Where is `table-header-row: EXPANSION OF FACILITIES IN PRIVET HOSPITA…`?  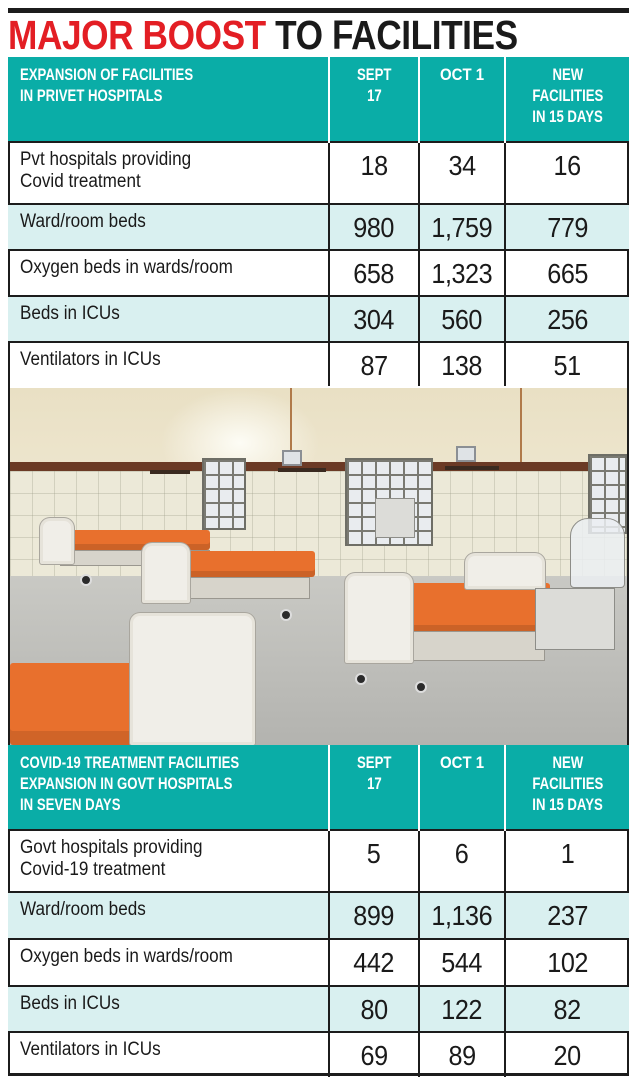 table-header-row: EXPANSION OF FACILITIES IN PRIVET HOSPITA… is located at coordinates (318, 99).